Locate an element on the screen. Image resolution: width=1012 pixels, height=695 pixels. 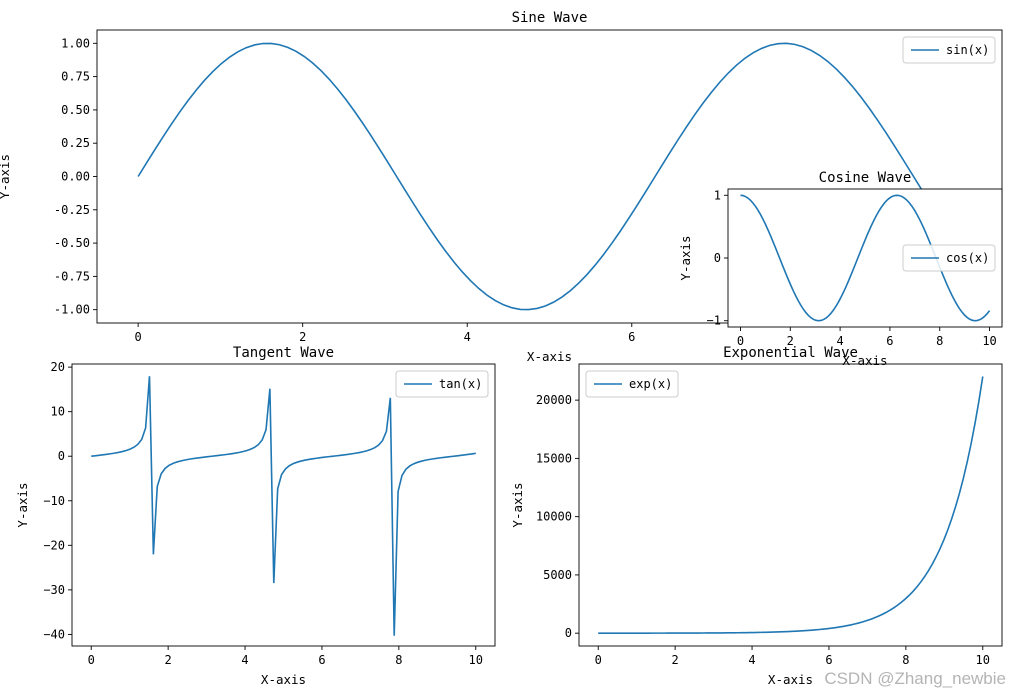
sine-xtick-label: 0 is located at coordinates (138, 337).